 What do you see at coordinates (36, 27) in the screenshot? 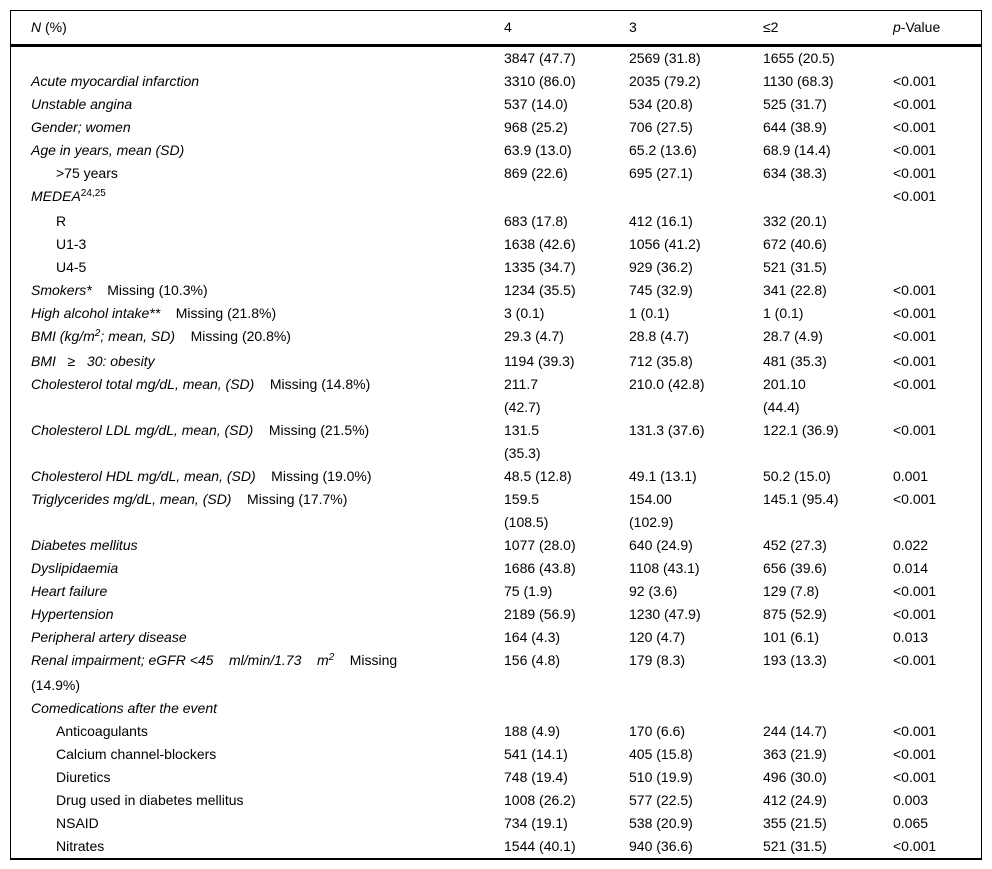
I see `label-segment: N` at bounding box center [36, 27].